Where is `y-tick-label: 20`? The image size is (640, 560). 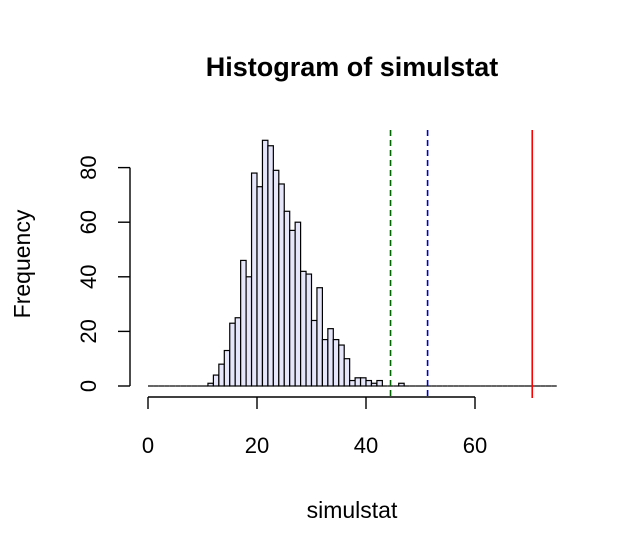
y-tick-label: 20 is located at coordinates (88, 331).